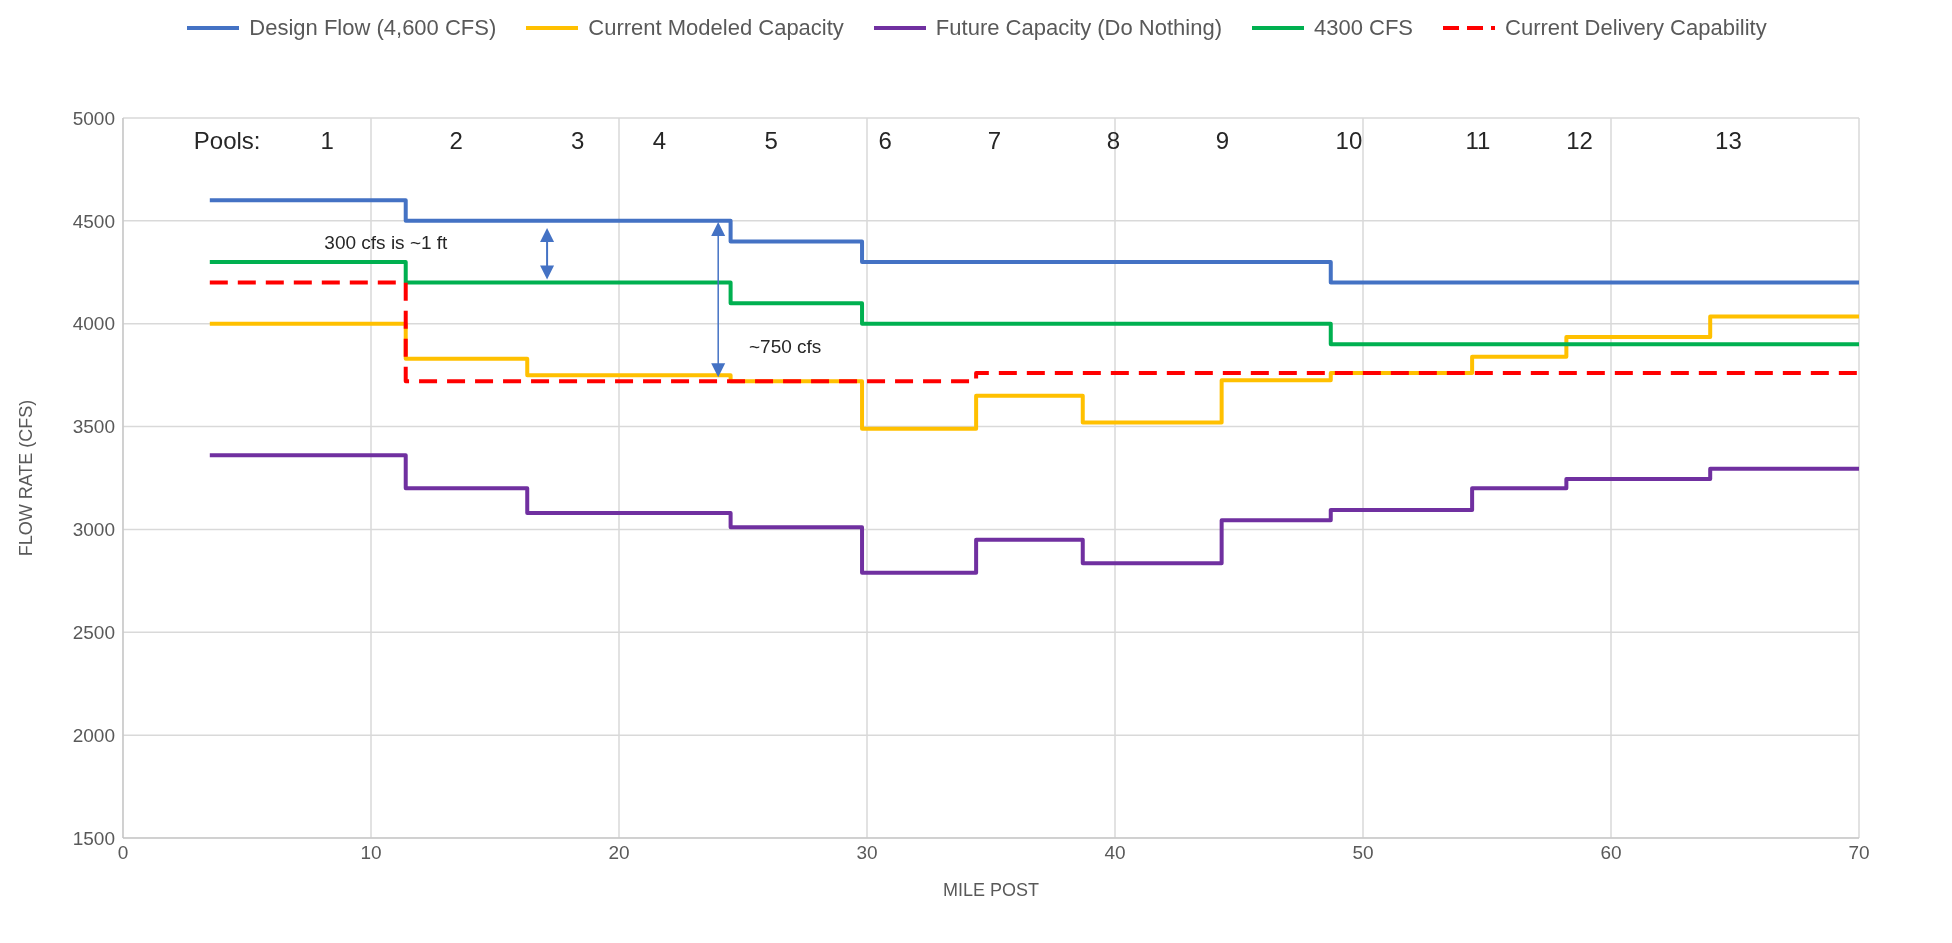 Image resolution: width=1952 pixels, height=943 pixels. I want to click on y-axis-title: FLOW RATE (CFS), so click(26, 478).